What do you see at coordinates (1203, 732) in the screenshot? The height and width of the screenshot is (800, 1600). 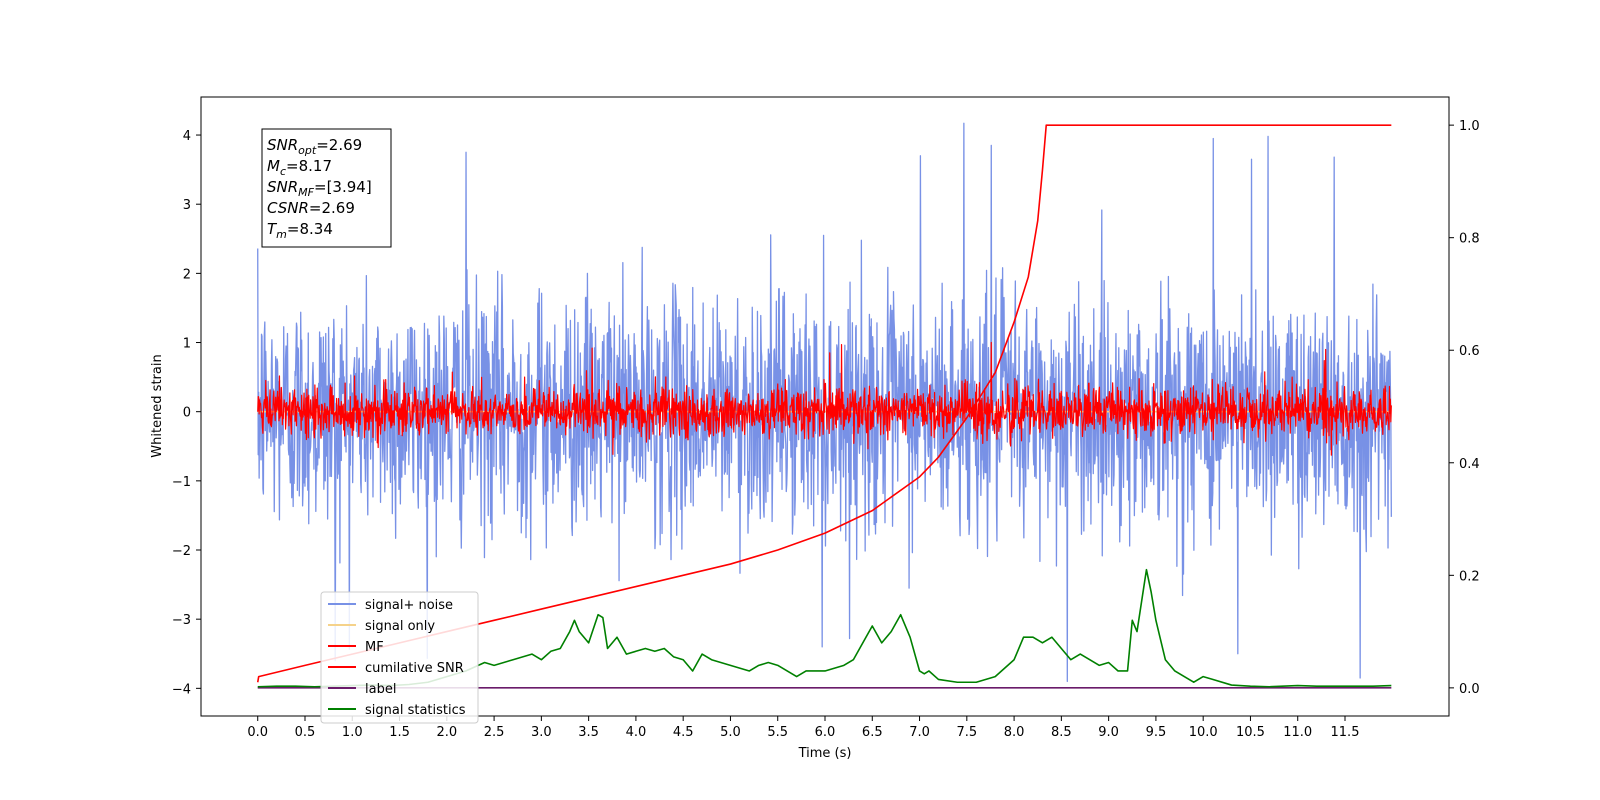 I see `x-tick-label: 10.0` at bounding box center [1203, 732].